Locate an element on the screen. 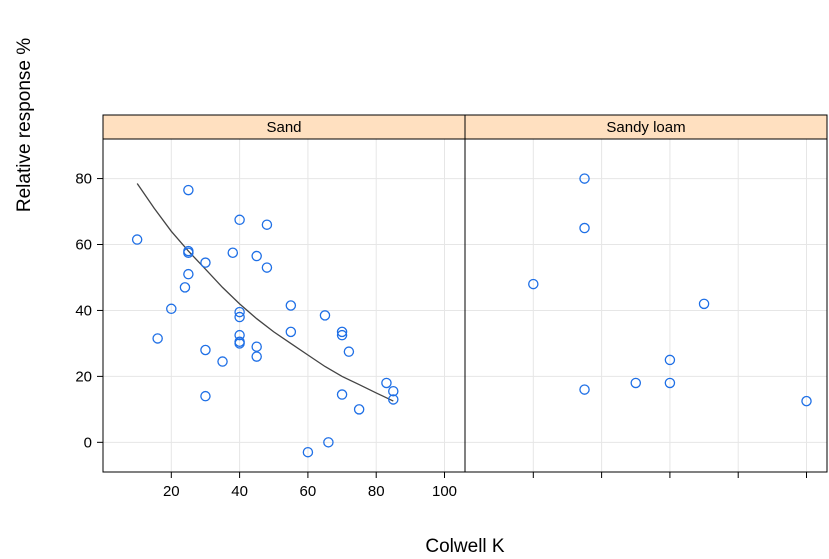  y-tick-label-4: 80 is located at coordinates (83, 179).